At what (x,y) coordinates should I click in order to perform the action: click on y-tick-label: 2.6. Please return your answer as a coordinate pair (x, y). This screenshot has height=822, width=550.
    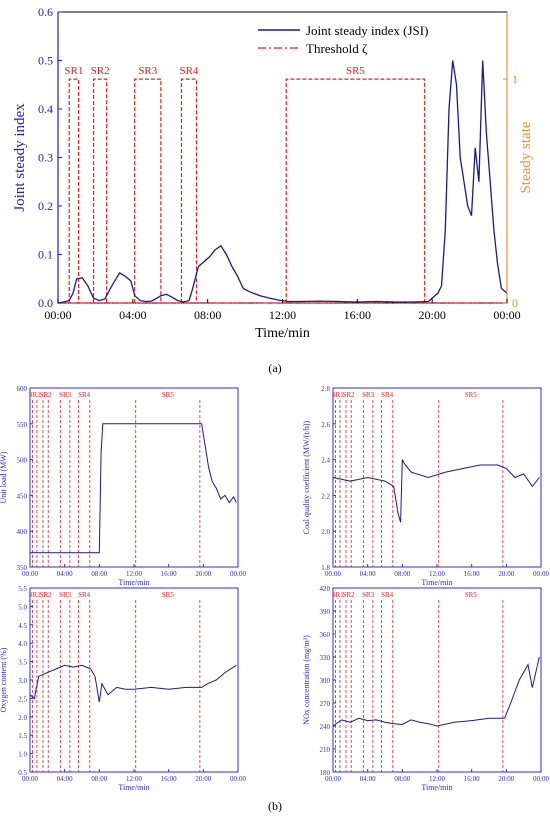
    Looking at the image, I should click on (325, 425).